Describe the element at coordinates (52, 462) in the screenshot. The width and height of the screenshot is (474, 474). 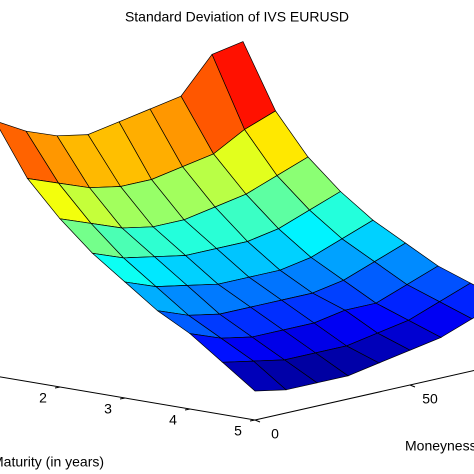
I see `x-axis-label: Maturity (in years)` at that location.